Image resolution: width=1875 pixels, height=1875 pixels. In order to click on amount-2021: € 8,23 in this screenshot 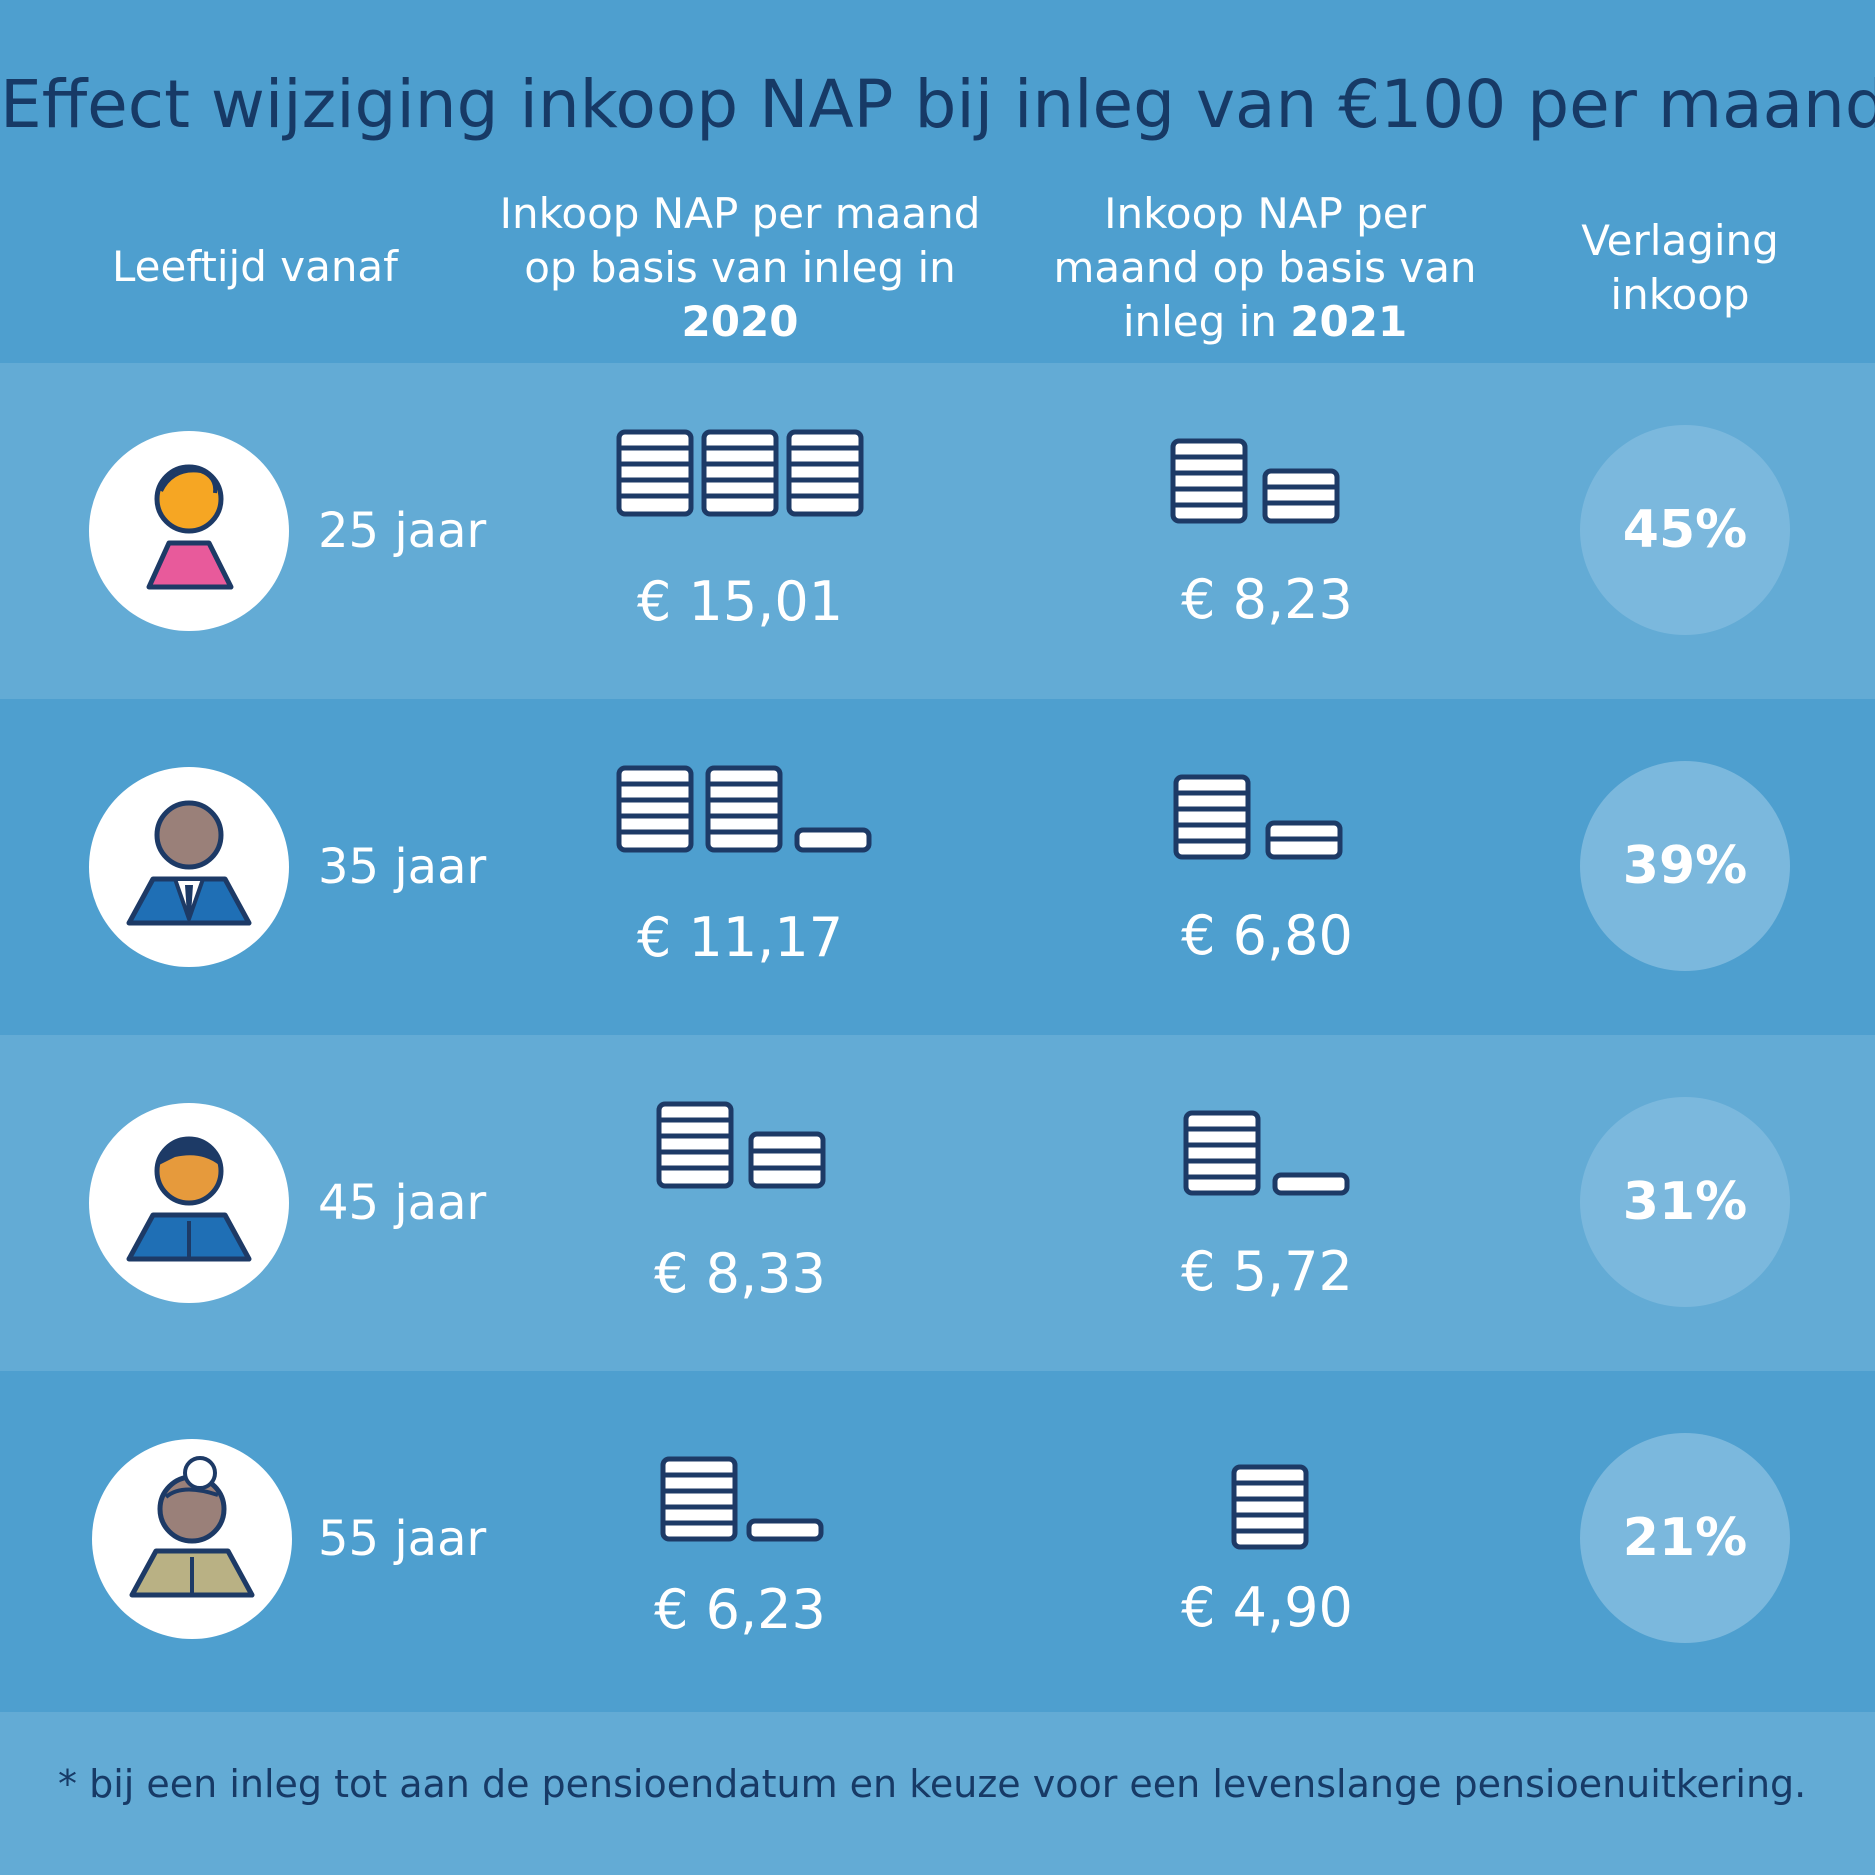, I will do `click(1267, 599)`.